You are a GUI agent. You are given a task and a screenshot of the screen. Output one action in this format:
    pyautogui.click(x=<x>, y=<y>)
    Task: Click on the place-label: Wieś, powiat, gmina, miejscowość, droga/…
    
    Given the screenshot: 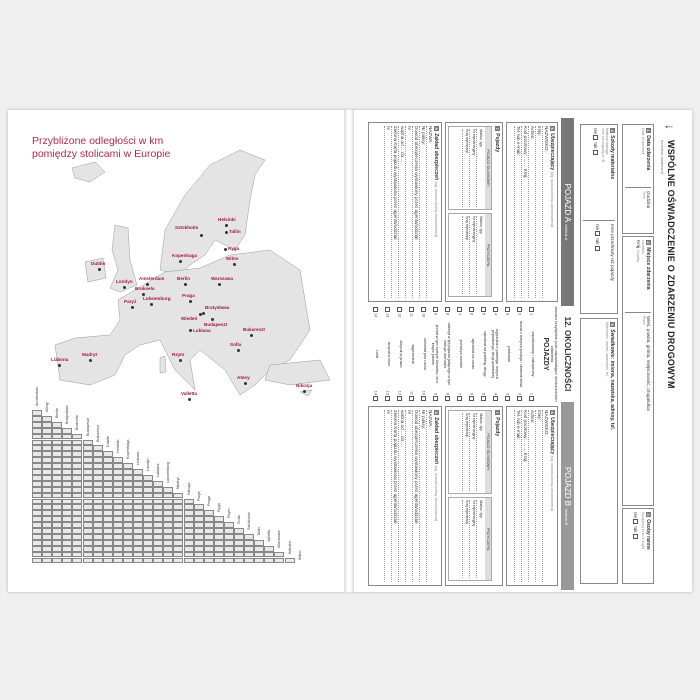 What is the action you would take?
    pyautogui.click(x=648, y=363)
    